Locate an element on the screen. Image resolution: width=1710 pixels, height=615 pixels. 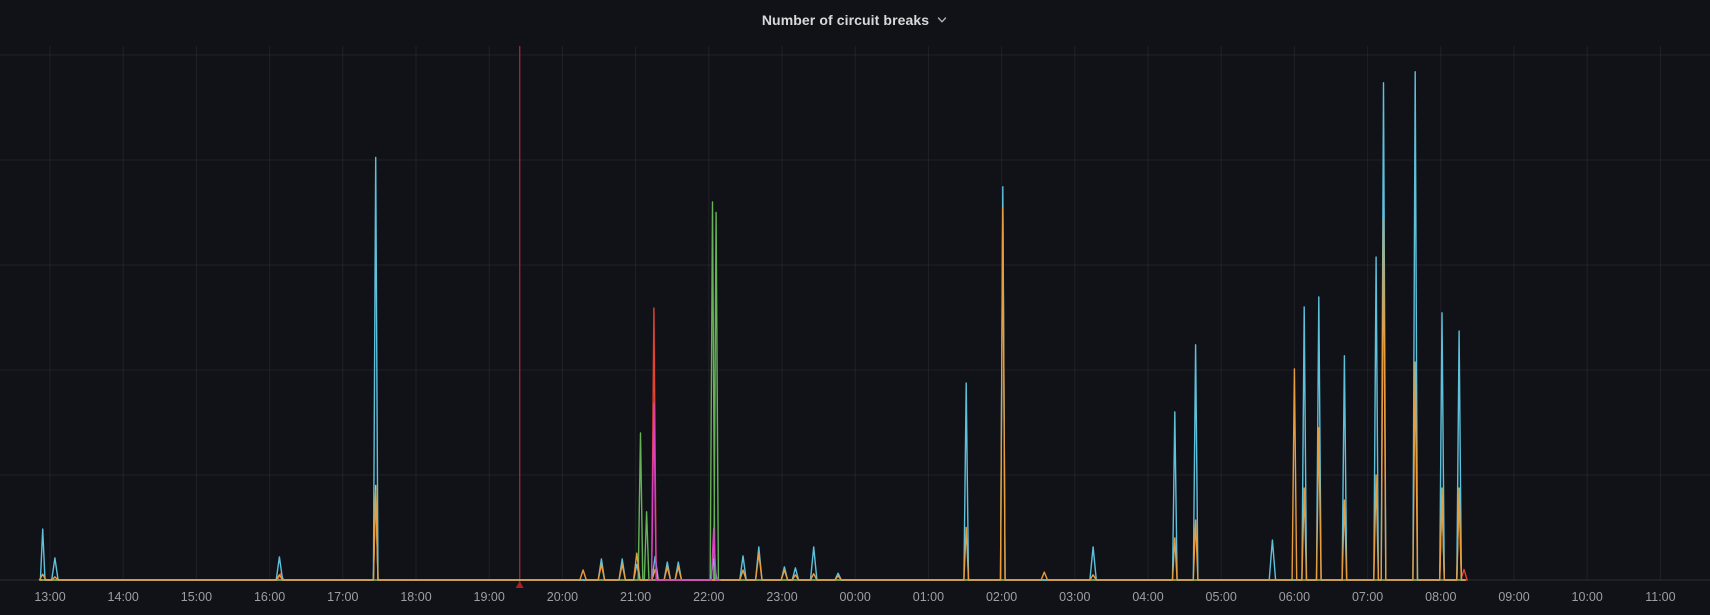
svg-text: 15:00 is located at coordinates (196, 597).